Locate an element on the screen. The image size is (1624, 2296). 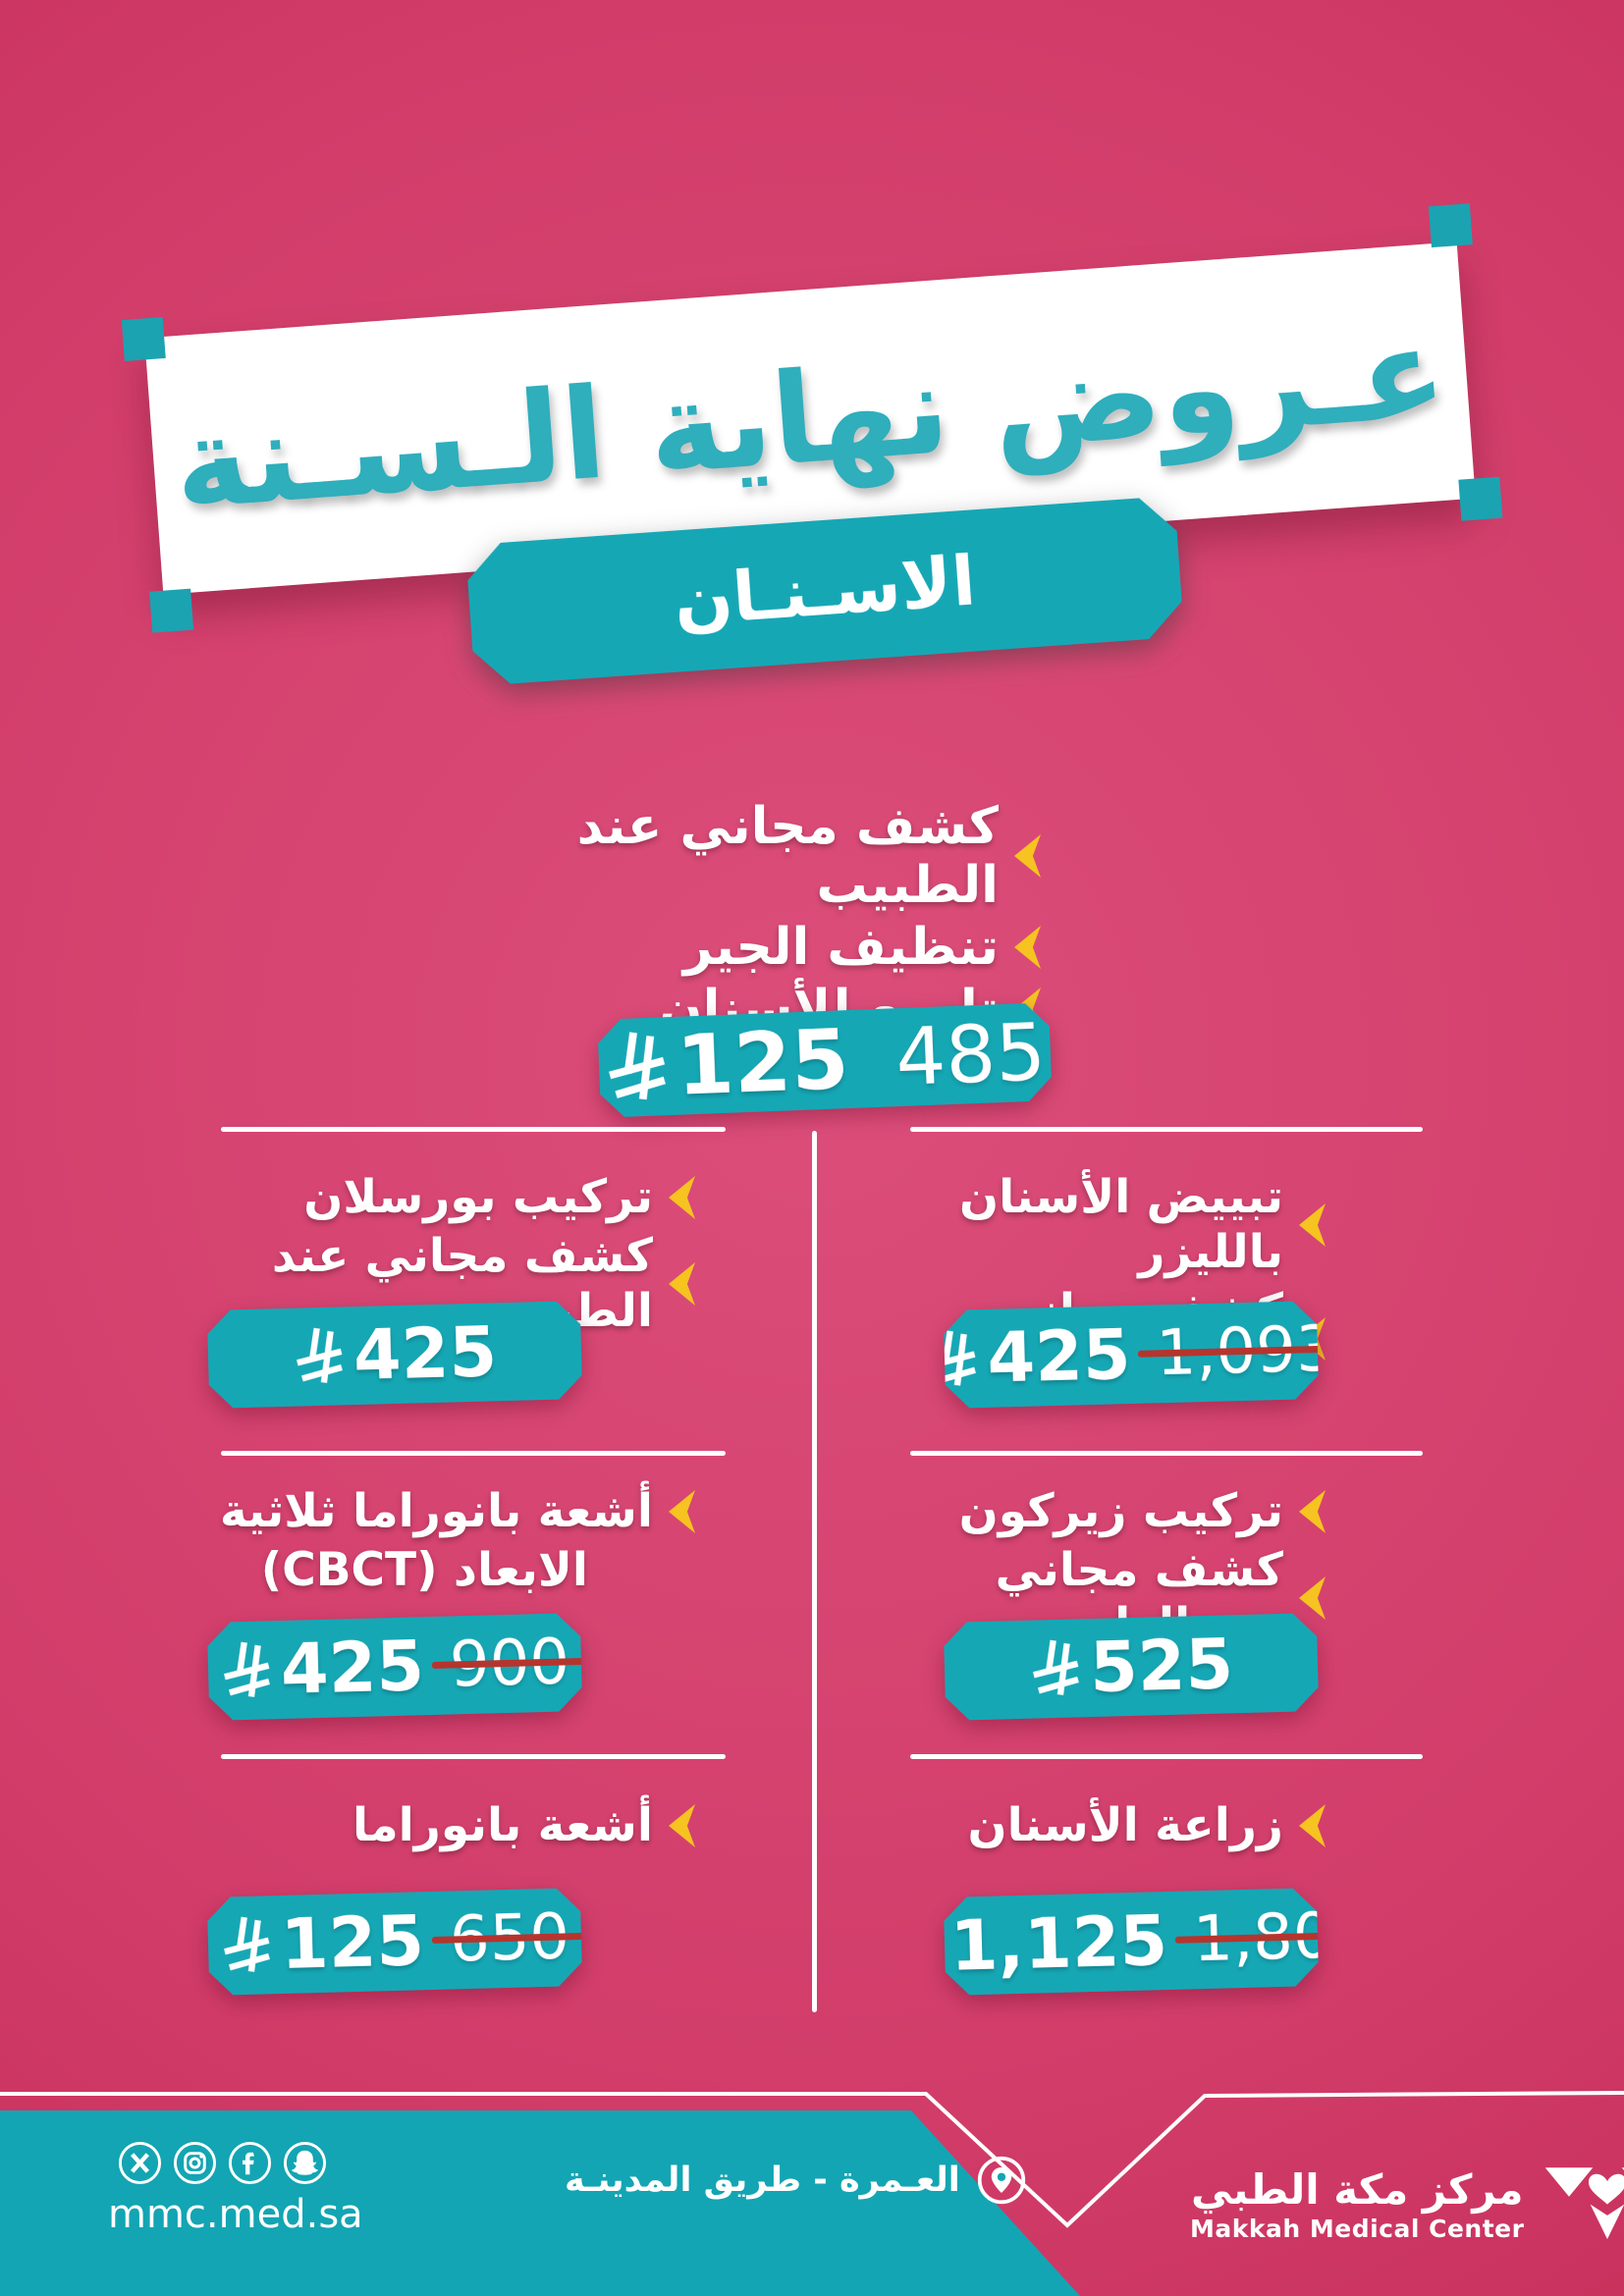
price-new: 525 is located at coordinates (1161, 1666).